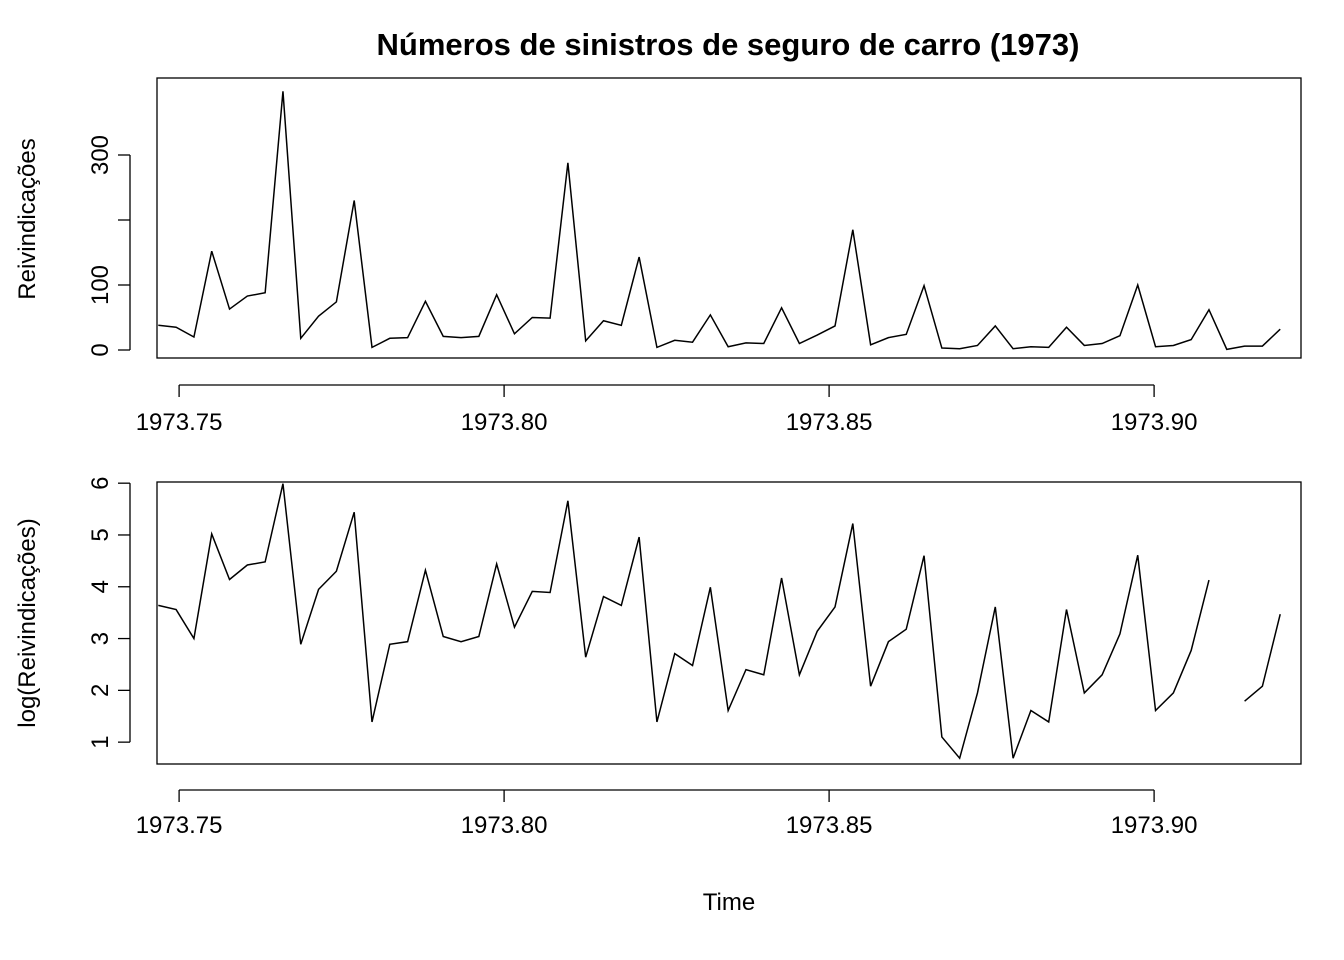 The image size is (1344, 960). I want to click on x-tick-label-top: 1973.90, so click(1154, 422).